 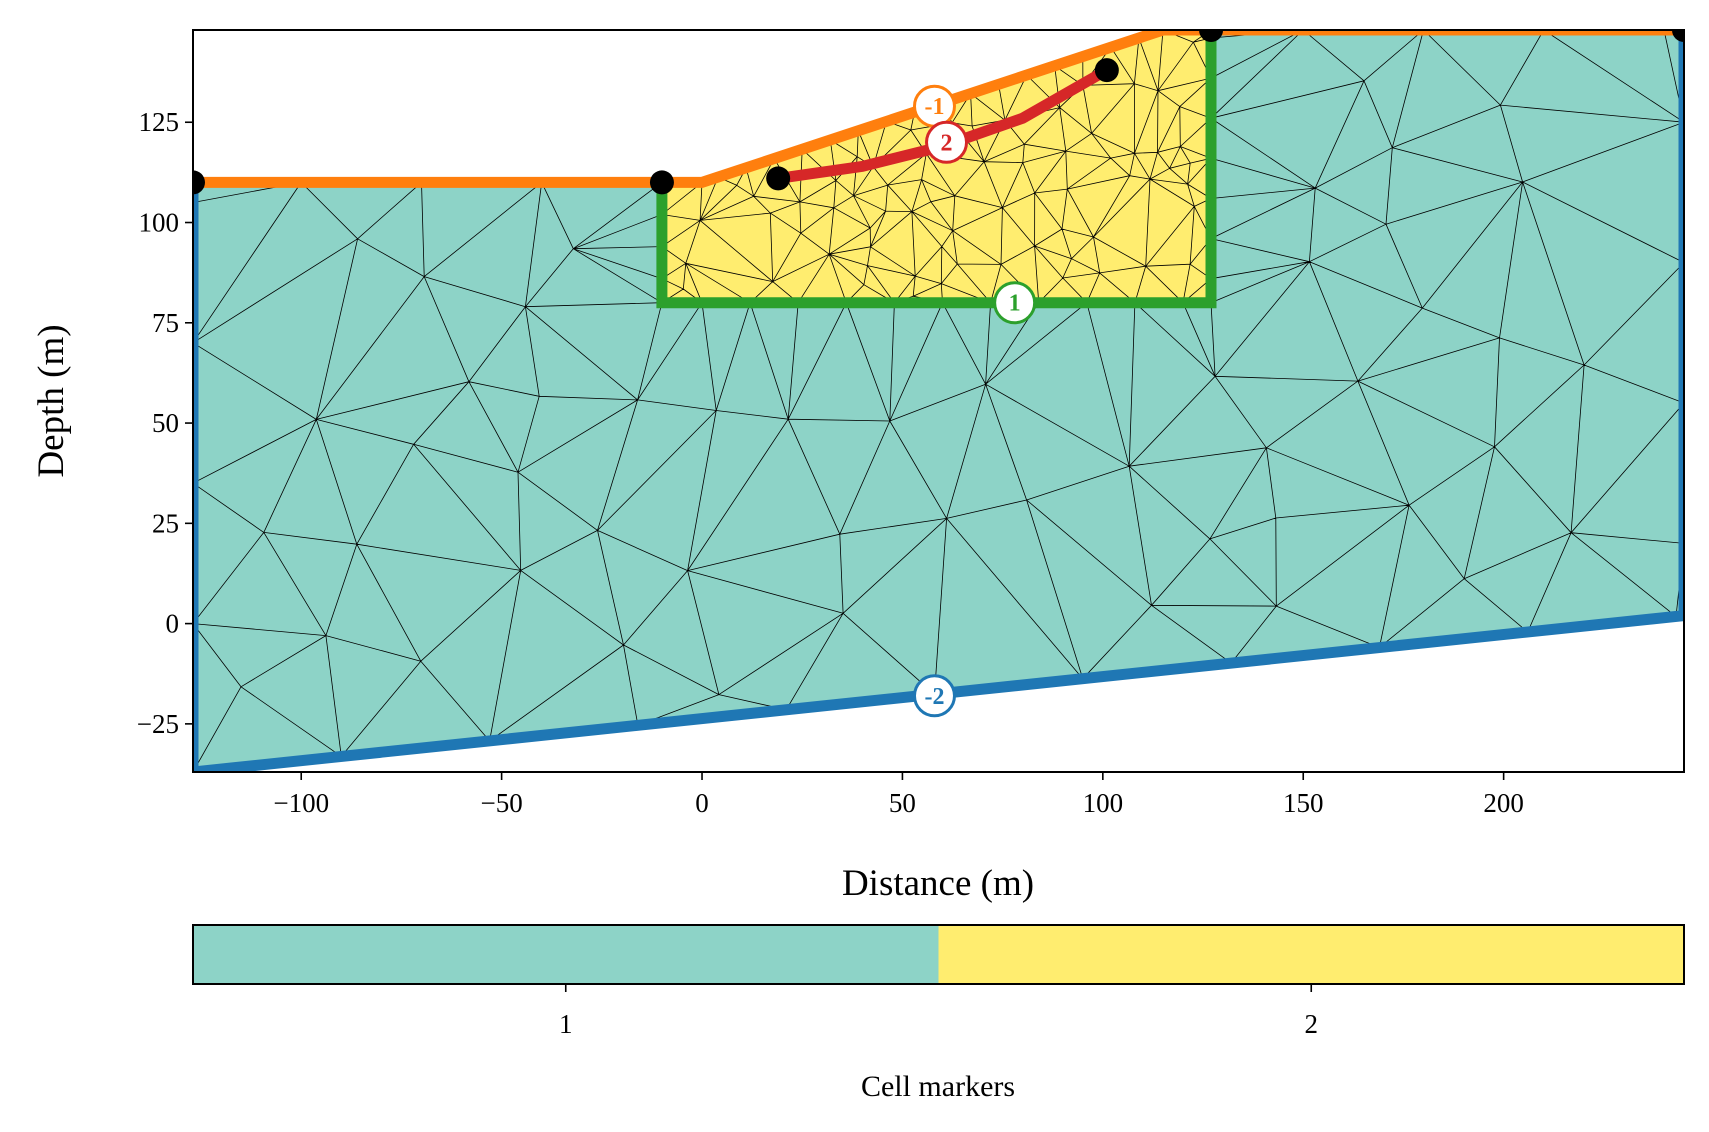 I want to click on mesh-nodes, so click(x=938, y=112).